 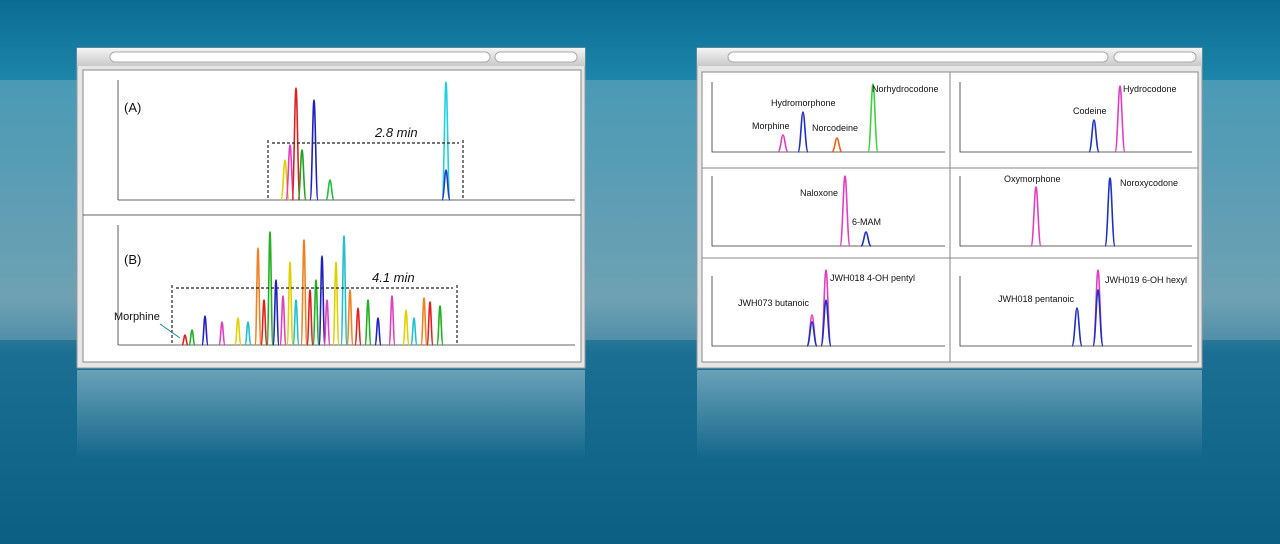 I want to click on peak-label: Norcodeine, so click(x=835, y=128).